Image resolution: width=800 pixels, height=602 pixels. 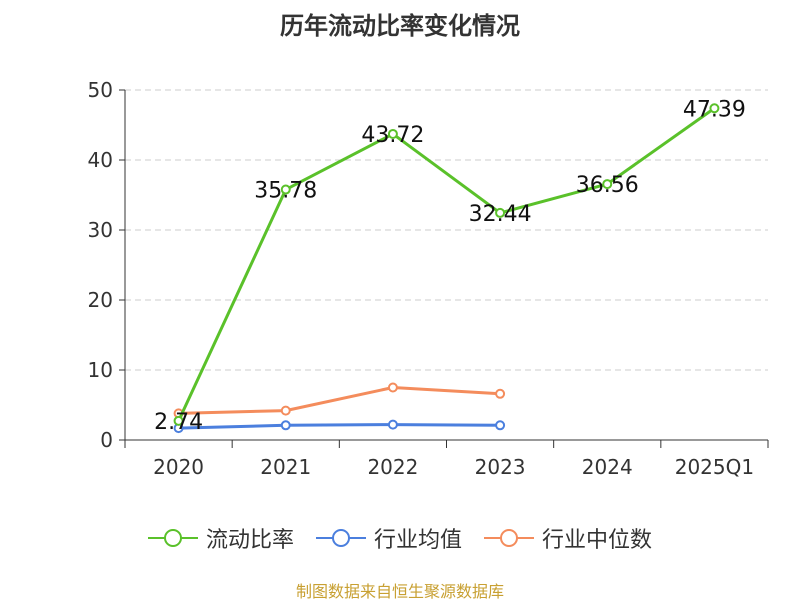 I want to click on x-tick-label: 2020, so click(x=178, y=467).